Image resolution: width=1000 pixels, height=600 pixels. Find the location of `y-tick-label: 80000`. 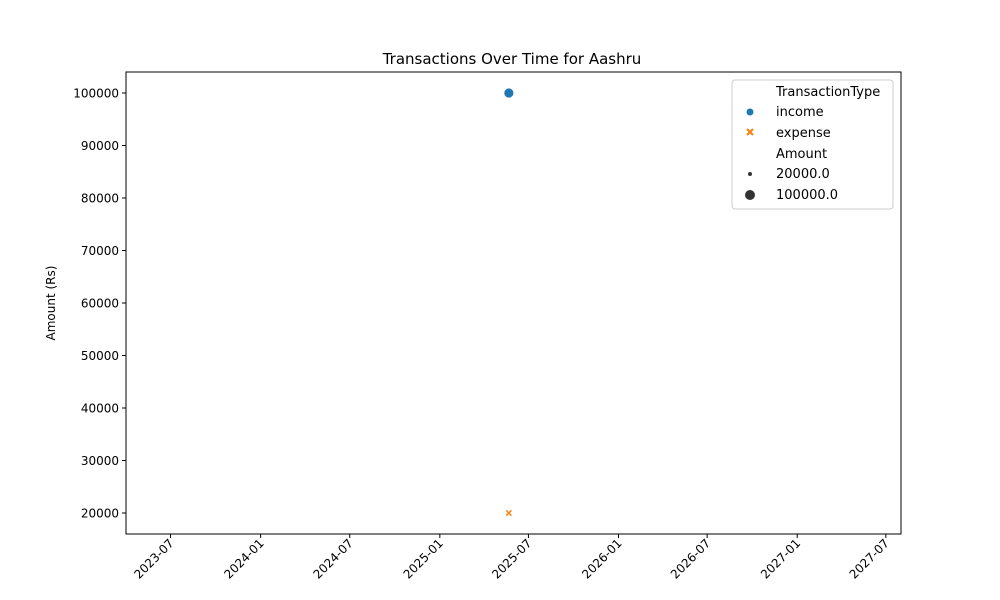

y-tick-label: 80000 is located at coordinates (100, 199).